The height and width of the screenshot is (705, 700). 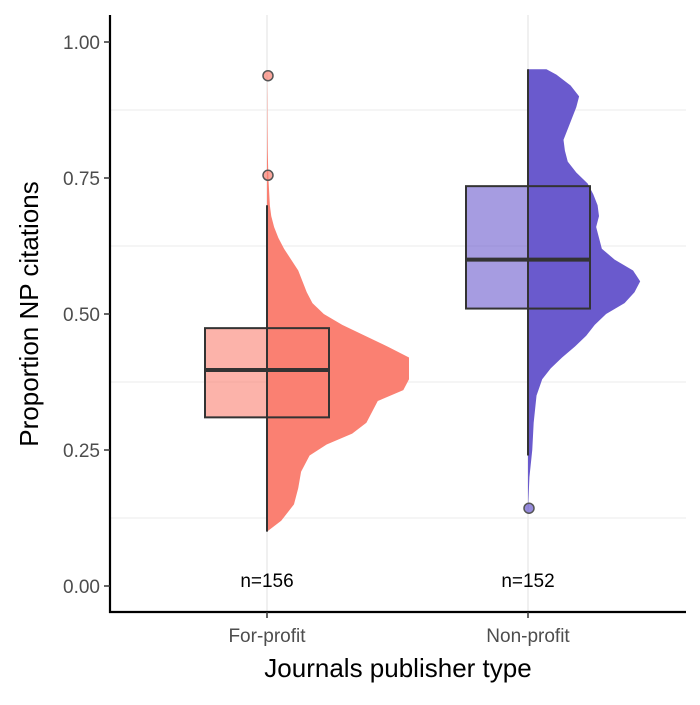 I want to click on count-label: n=152, so click(x=527, y=581).